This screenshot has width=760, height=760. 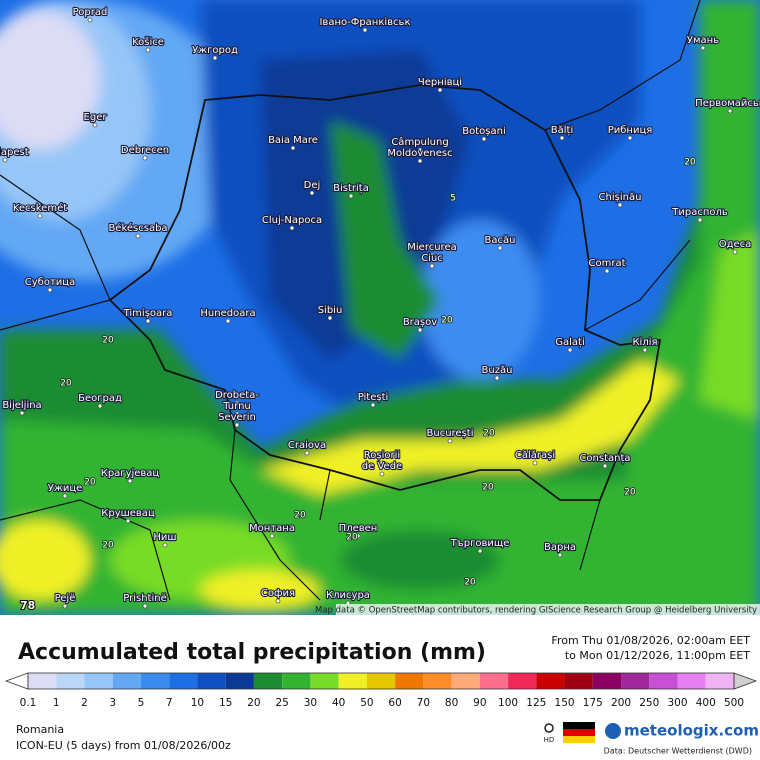 I want to click on city-label: Плевен, so click(x=358, y=528).